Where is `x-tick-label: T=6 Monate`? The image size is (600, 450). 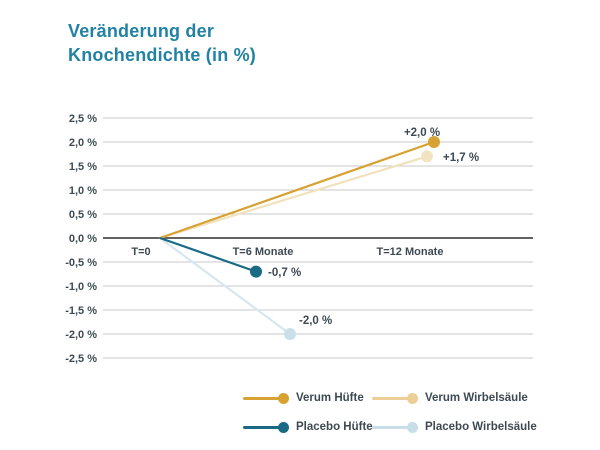 x-tick-label: T=6 Monate is located at coordinates (263, 252).